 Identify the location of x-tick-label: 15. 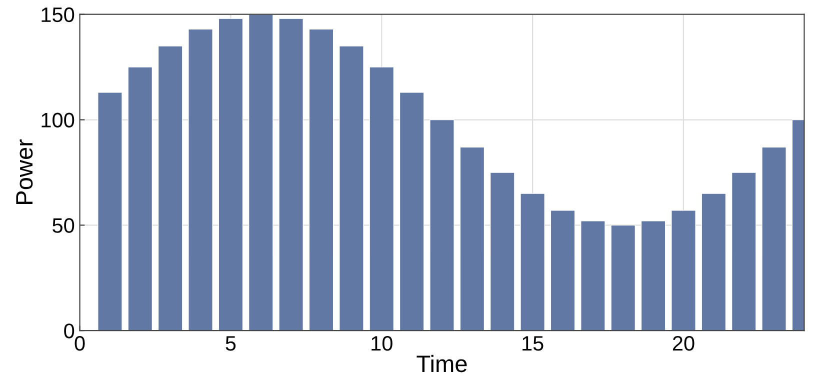
(533, 343).